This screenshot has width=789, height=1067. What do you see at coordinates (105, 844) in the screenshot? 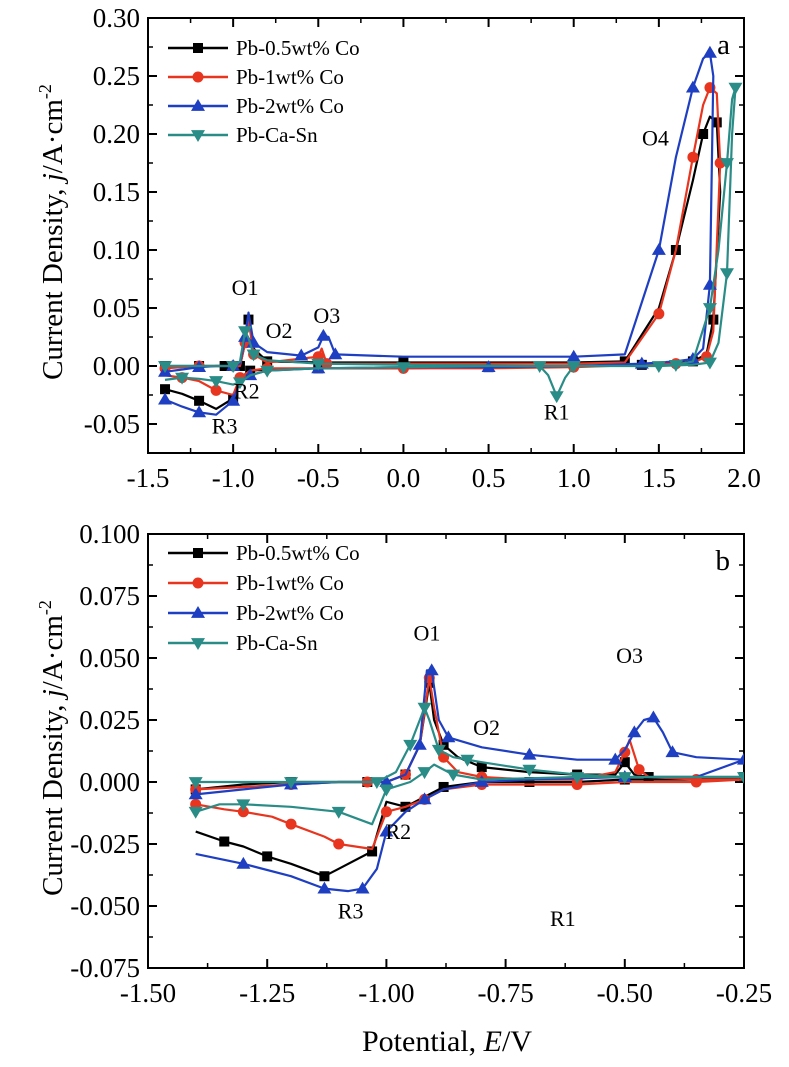
I see `y-tick-label: -0.025` at bounding box center [105, 844].